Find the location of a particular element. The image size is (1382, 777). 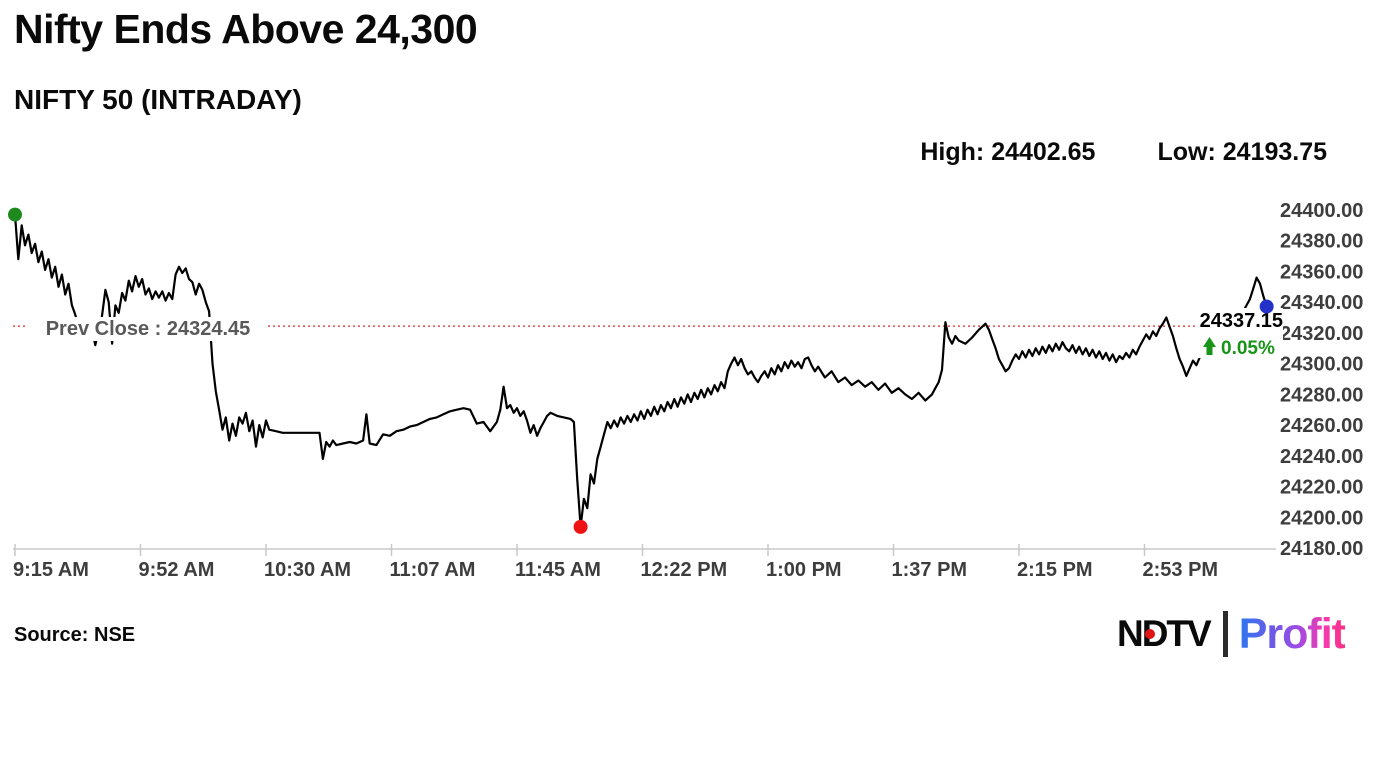

ndtv-profit-logo: NDTV Profit is located at coordinates (1231, 634).